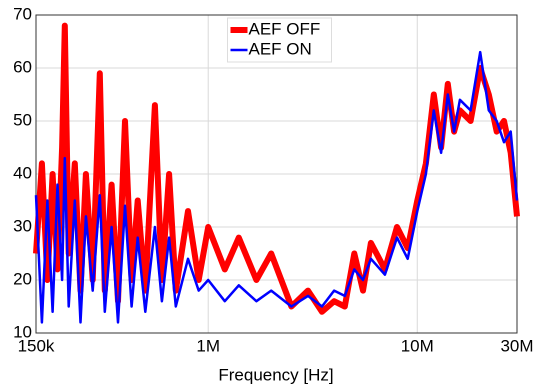  Describe the element at coordinates (22, 278) in the screenshot. I see `y-tick-label: 20` at that location.